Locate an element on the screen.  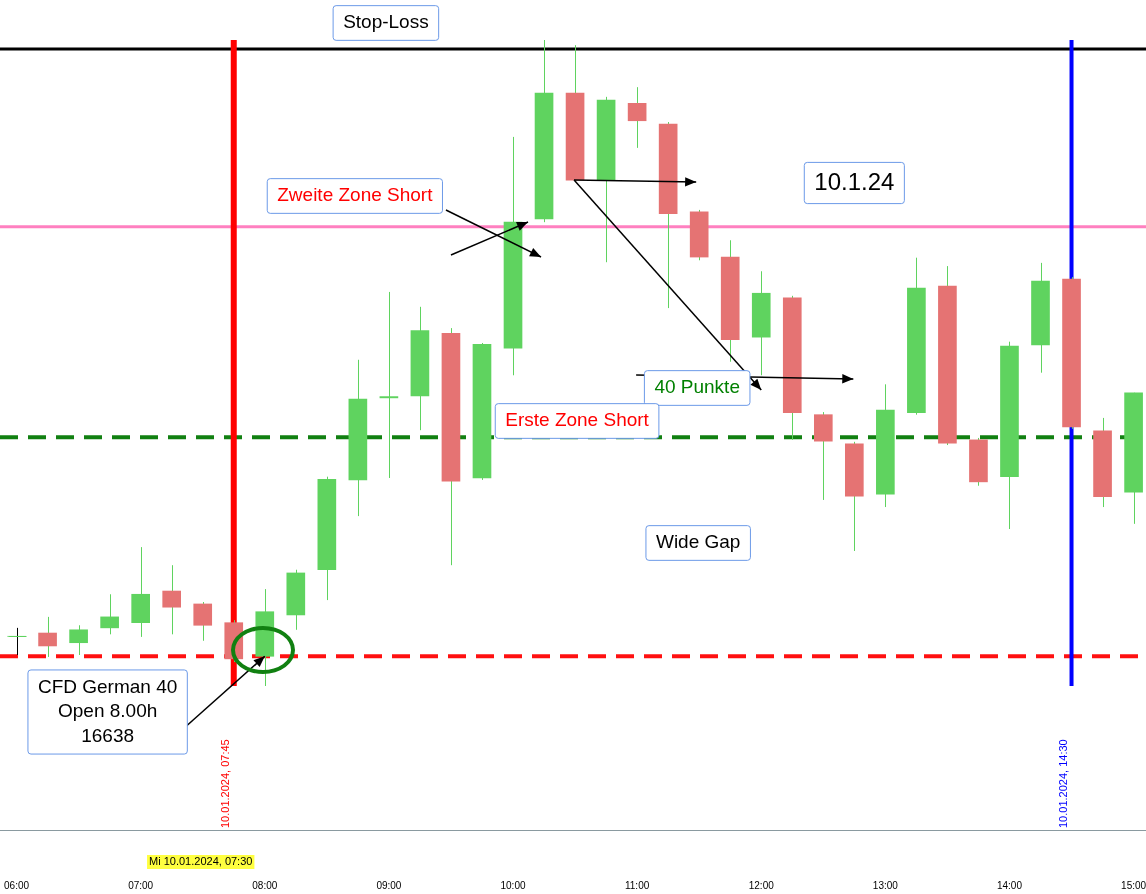
annotation: Wide Gap is located at coordinates (698, 542).